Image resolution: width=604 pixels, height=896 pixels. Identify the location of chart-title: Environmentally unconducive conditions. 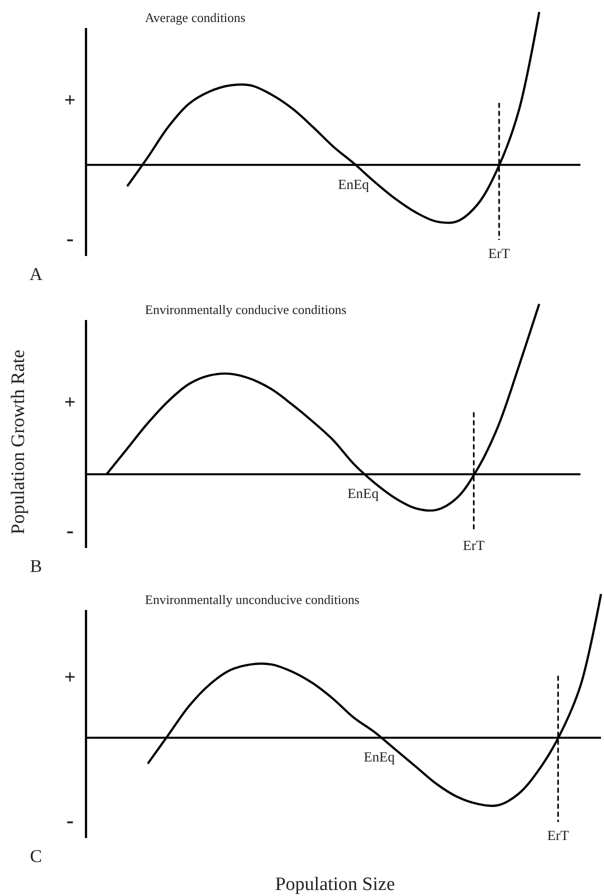
(252, 599).